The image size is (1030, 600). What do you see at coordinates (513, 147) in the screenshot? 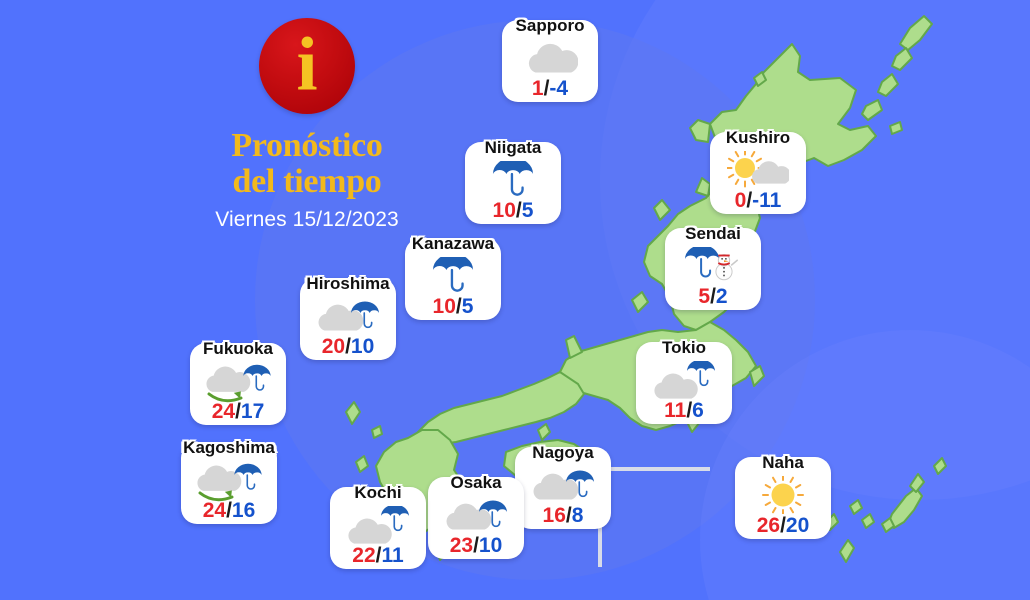
I see `city-label-niigata: Niigata` at bounding box center [513, 147].